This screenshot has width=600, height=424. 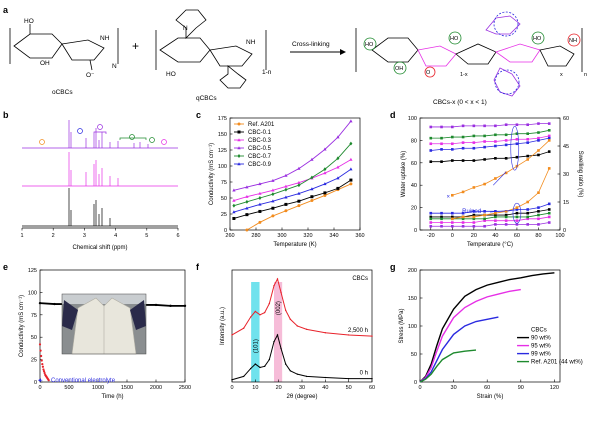 I want to click on x-tick-label: 500, so click(x=68, y=388).